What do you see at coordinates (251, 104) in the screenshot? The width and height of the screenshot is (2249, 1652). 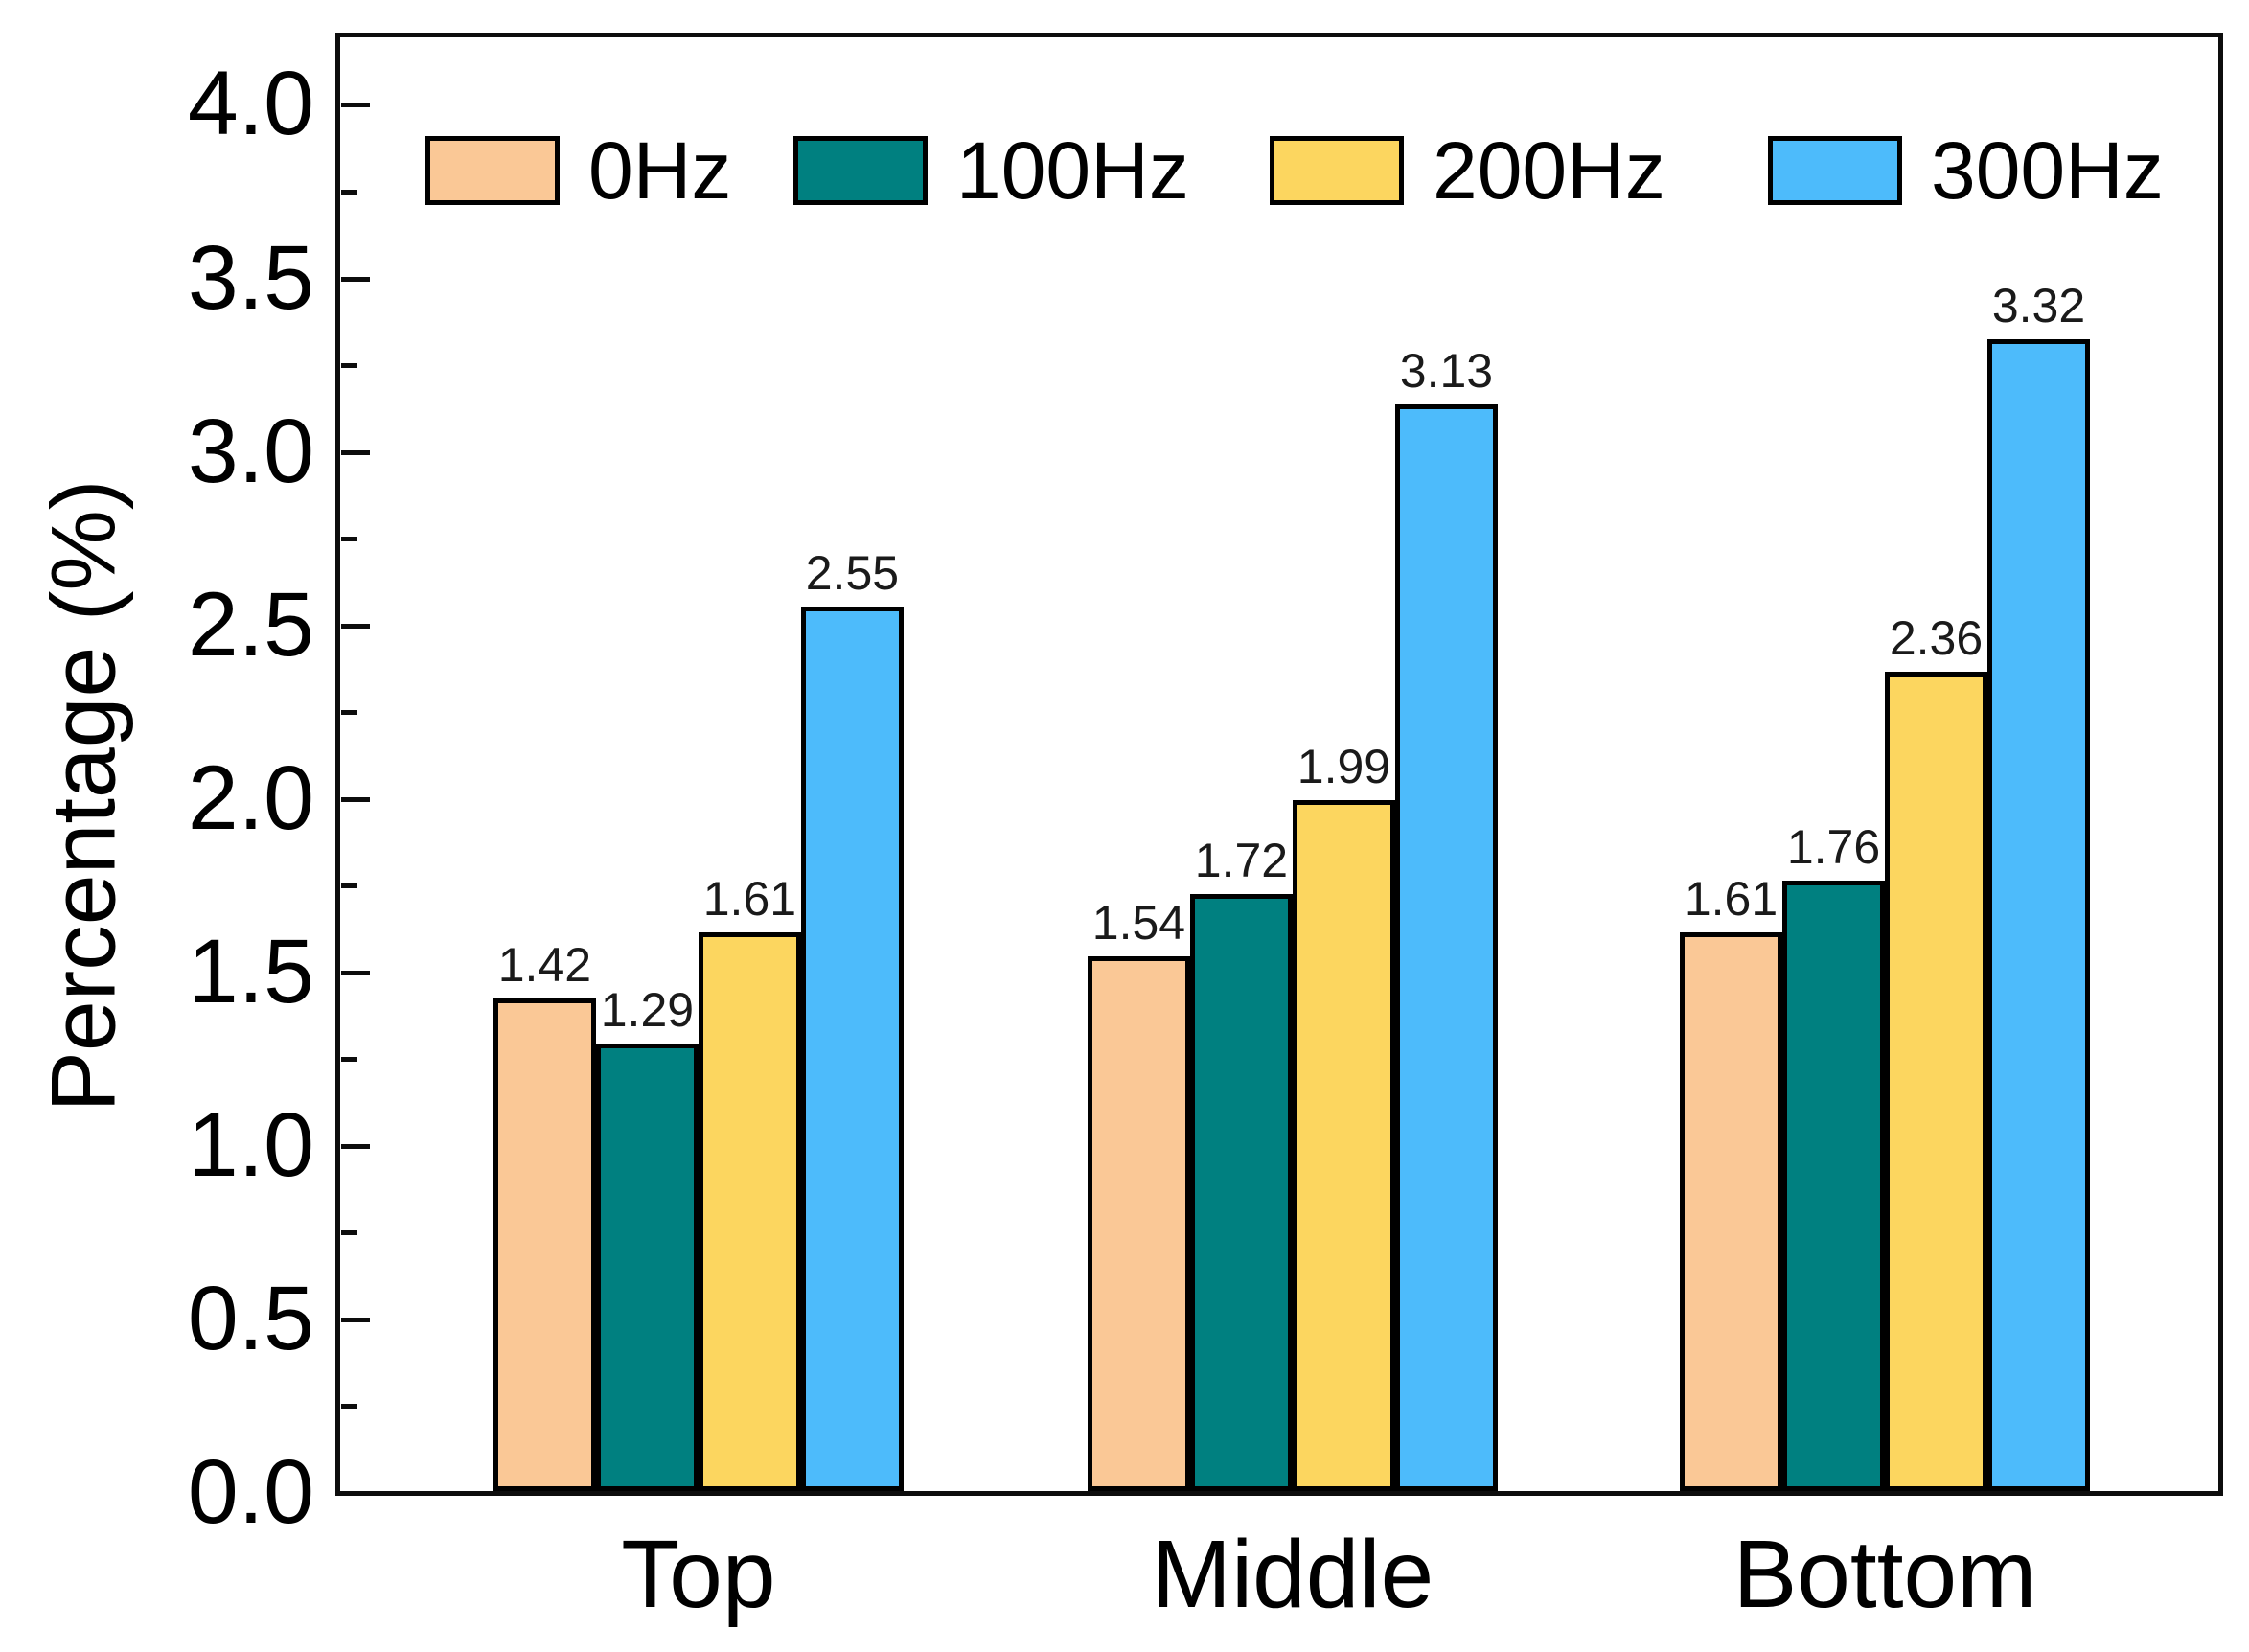 I see `y-tick-label: 4.0` at bounding box center [251, 104].